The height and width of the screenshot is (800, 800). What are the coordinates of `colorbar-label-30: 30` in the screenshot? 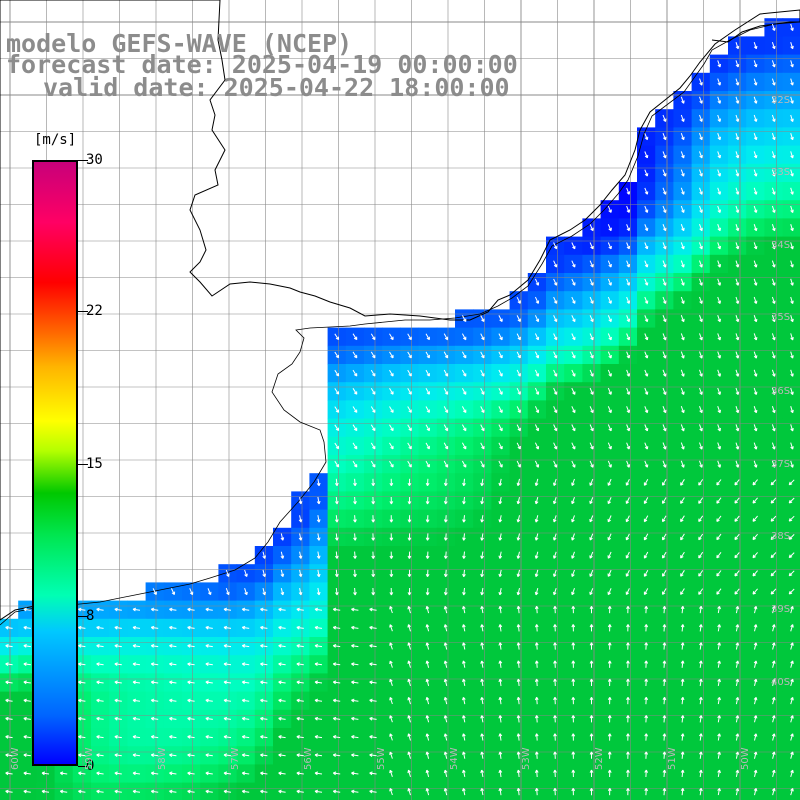 It's located at (94, 160).